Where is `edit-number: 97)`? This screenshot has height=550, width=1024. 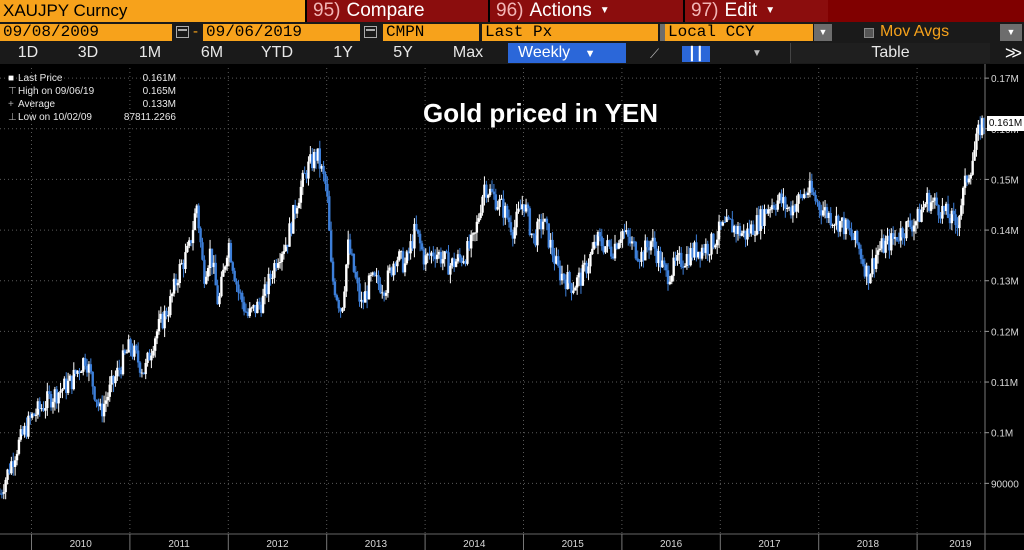 edit-number: 97) is located at coordinates (705, 10).